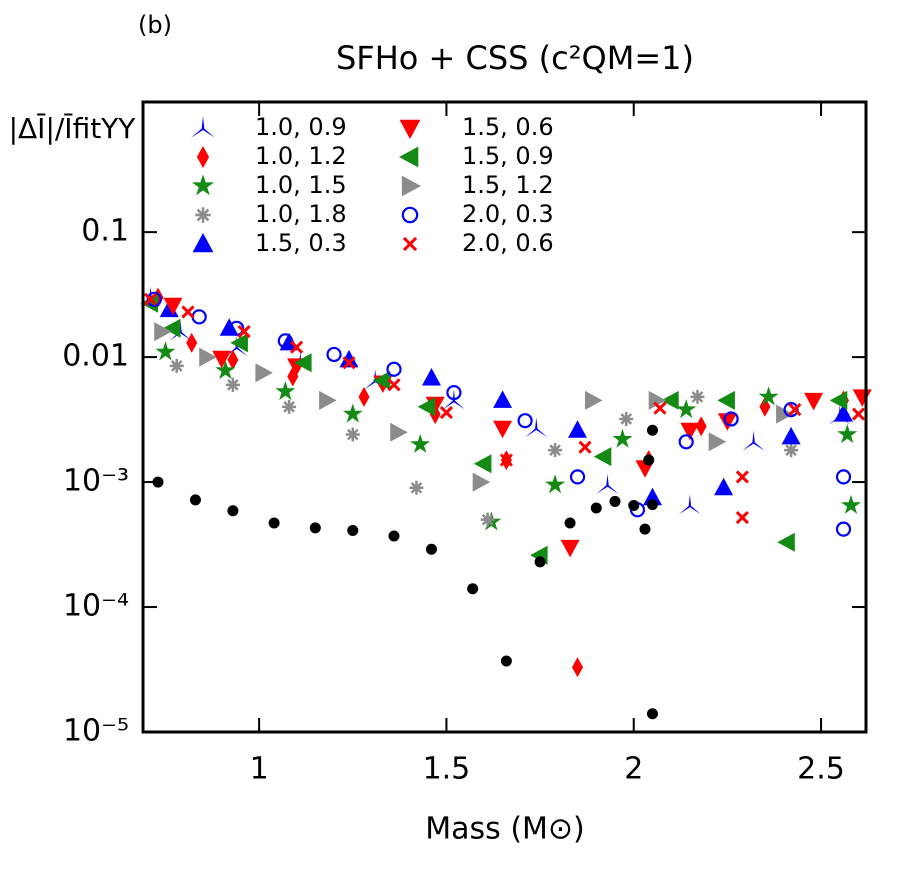 The height and width of the screenshot is (872, 900). I want to click on y-tick-label: 0.1, so click(105, 231).